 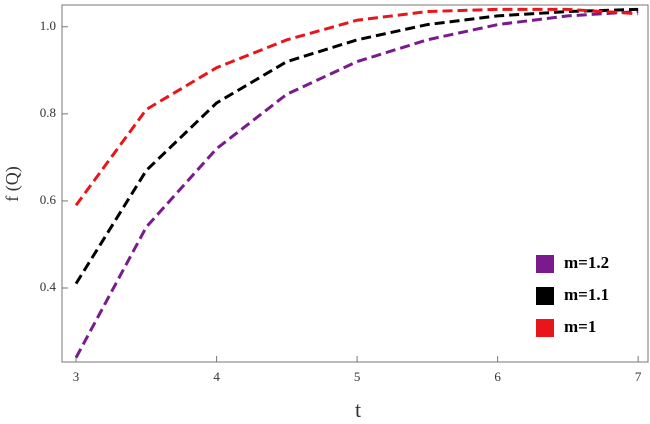 I want to click on legend-label: m=1, so click(x=580, y=326).